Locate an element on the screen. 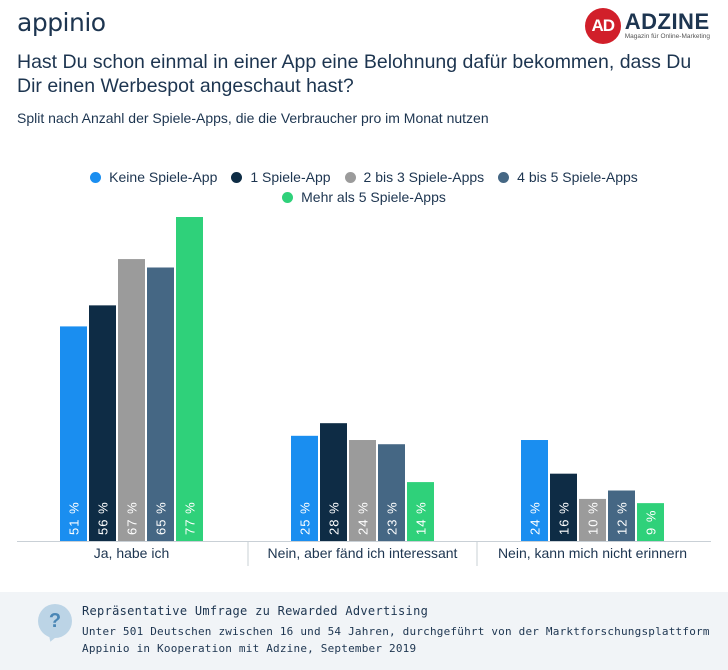  data-label: 56 % is located at coordinates (103, 518).